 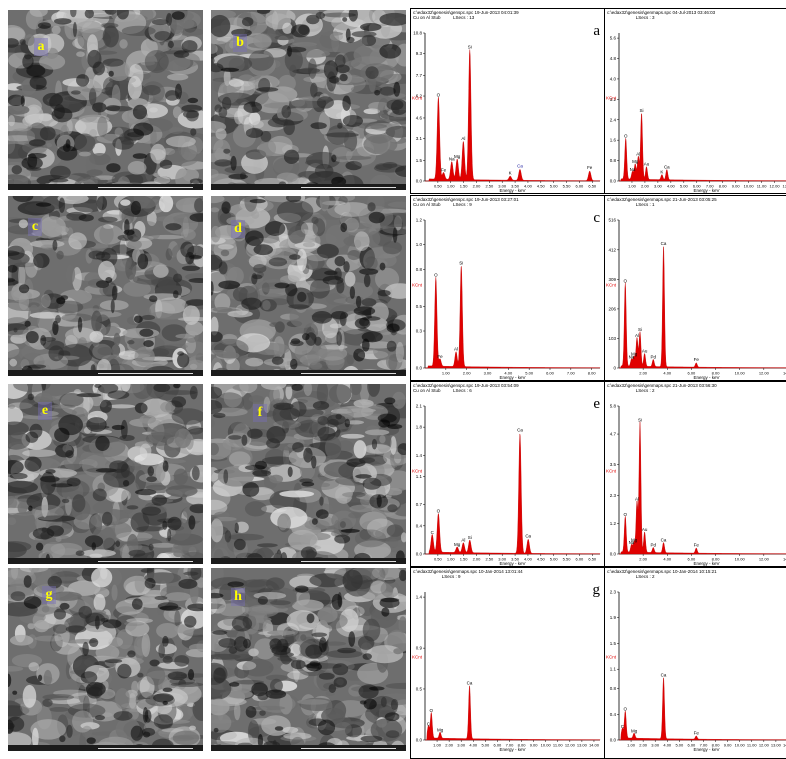 What do you see at coordinates (419, 504) in the screenshot?
I see `y-tick-label: 0.7` at bounding box center [419, 504].